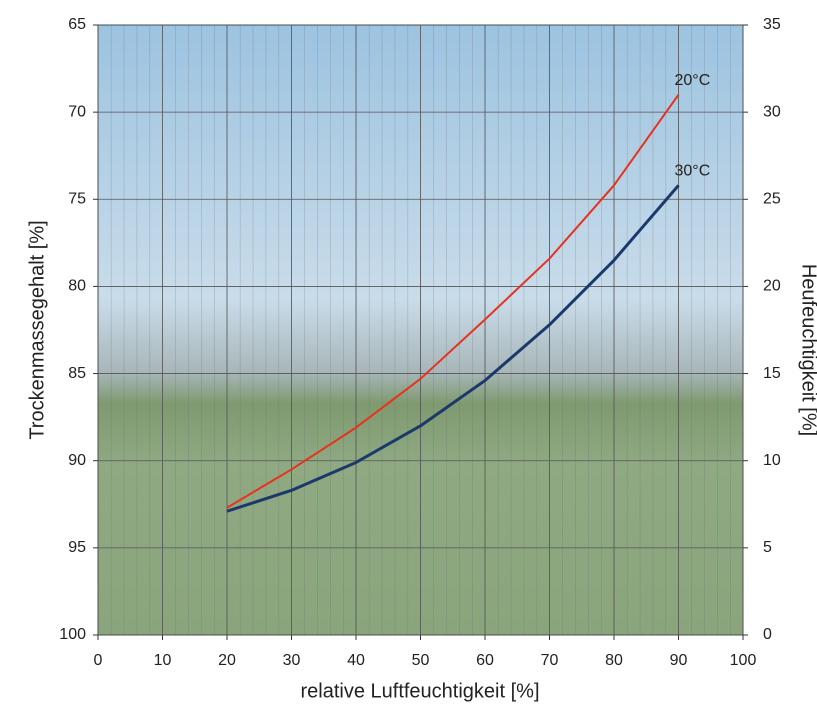 The width and height of the screenshot is (817, 706). What do you see at coordinates (77, 286) in the screenshot?
I see `y-tick-label: 80` at bounding box center [77, 286].